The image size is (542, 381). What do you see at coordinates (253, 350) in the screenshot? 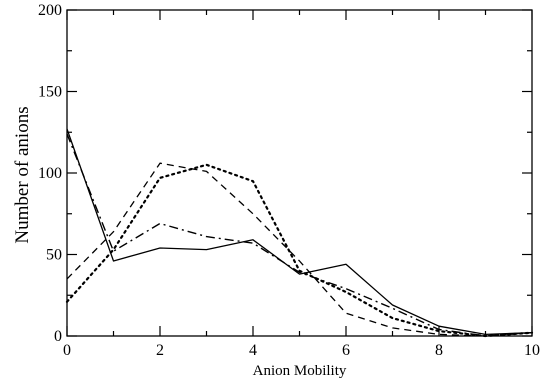
I see `x-tick-label: 4` at bounding box center [253, 350].